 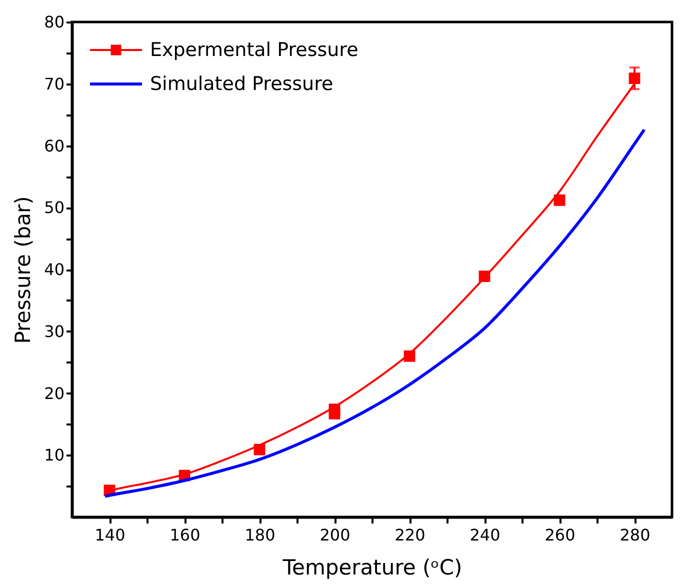 What do you see at coordinates (254, 50) in the screenshot?
I see `legend-label: Expermental Pressure` at bounding box center [254, 50].